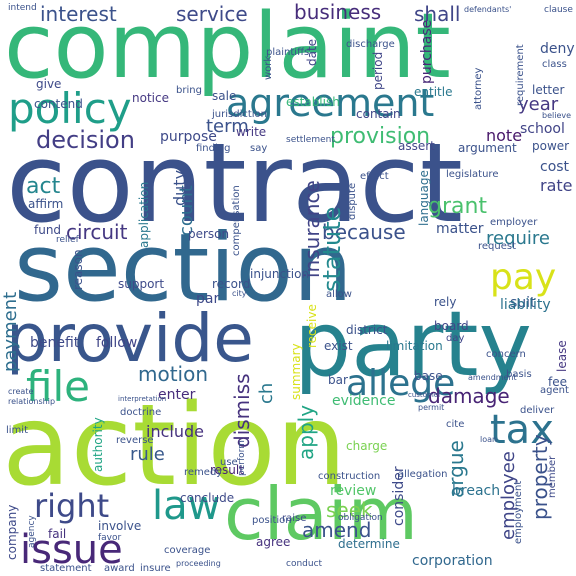  I want to click on word-agency: agency, so click(32, 531).